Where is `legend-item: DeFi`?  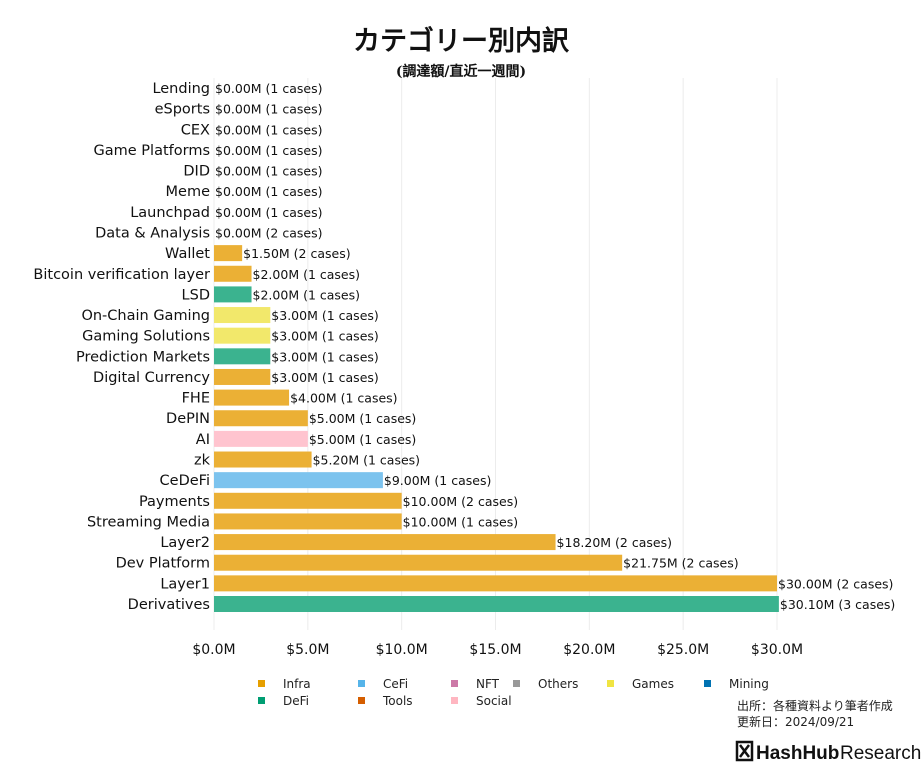
legend-item: DeFi is located at coordinates (283, 701).